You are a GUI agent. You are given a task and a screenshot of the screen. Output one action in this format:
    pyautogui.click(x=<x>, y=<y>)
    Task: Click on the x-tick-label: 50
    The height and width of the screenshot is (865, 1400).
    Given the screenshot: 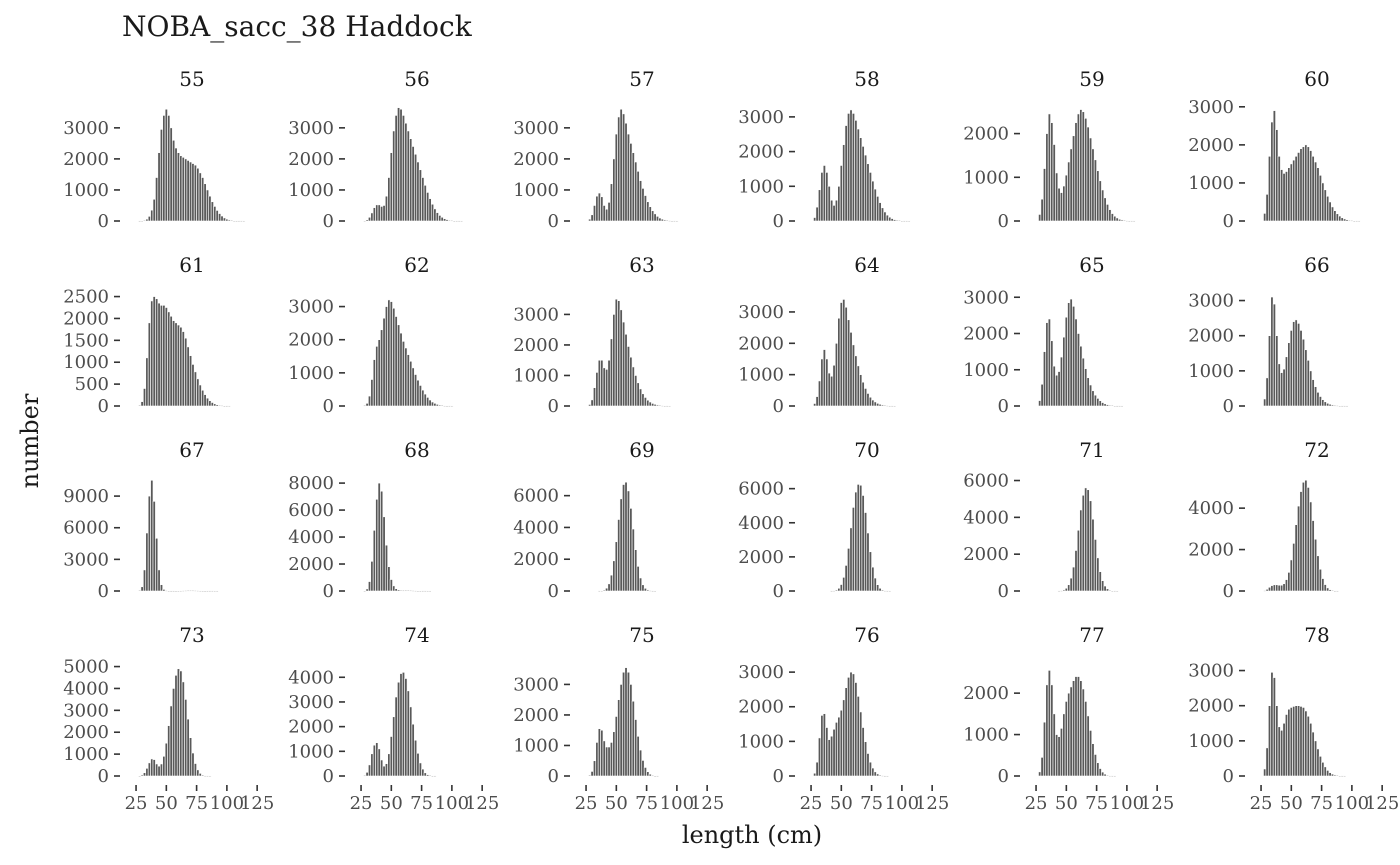 What is the action you would take?
    pyautogui.click(x=166, y=803)
    